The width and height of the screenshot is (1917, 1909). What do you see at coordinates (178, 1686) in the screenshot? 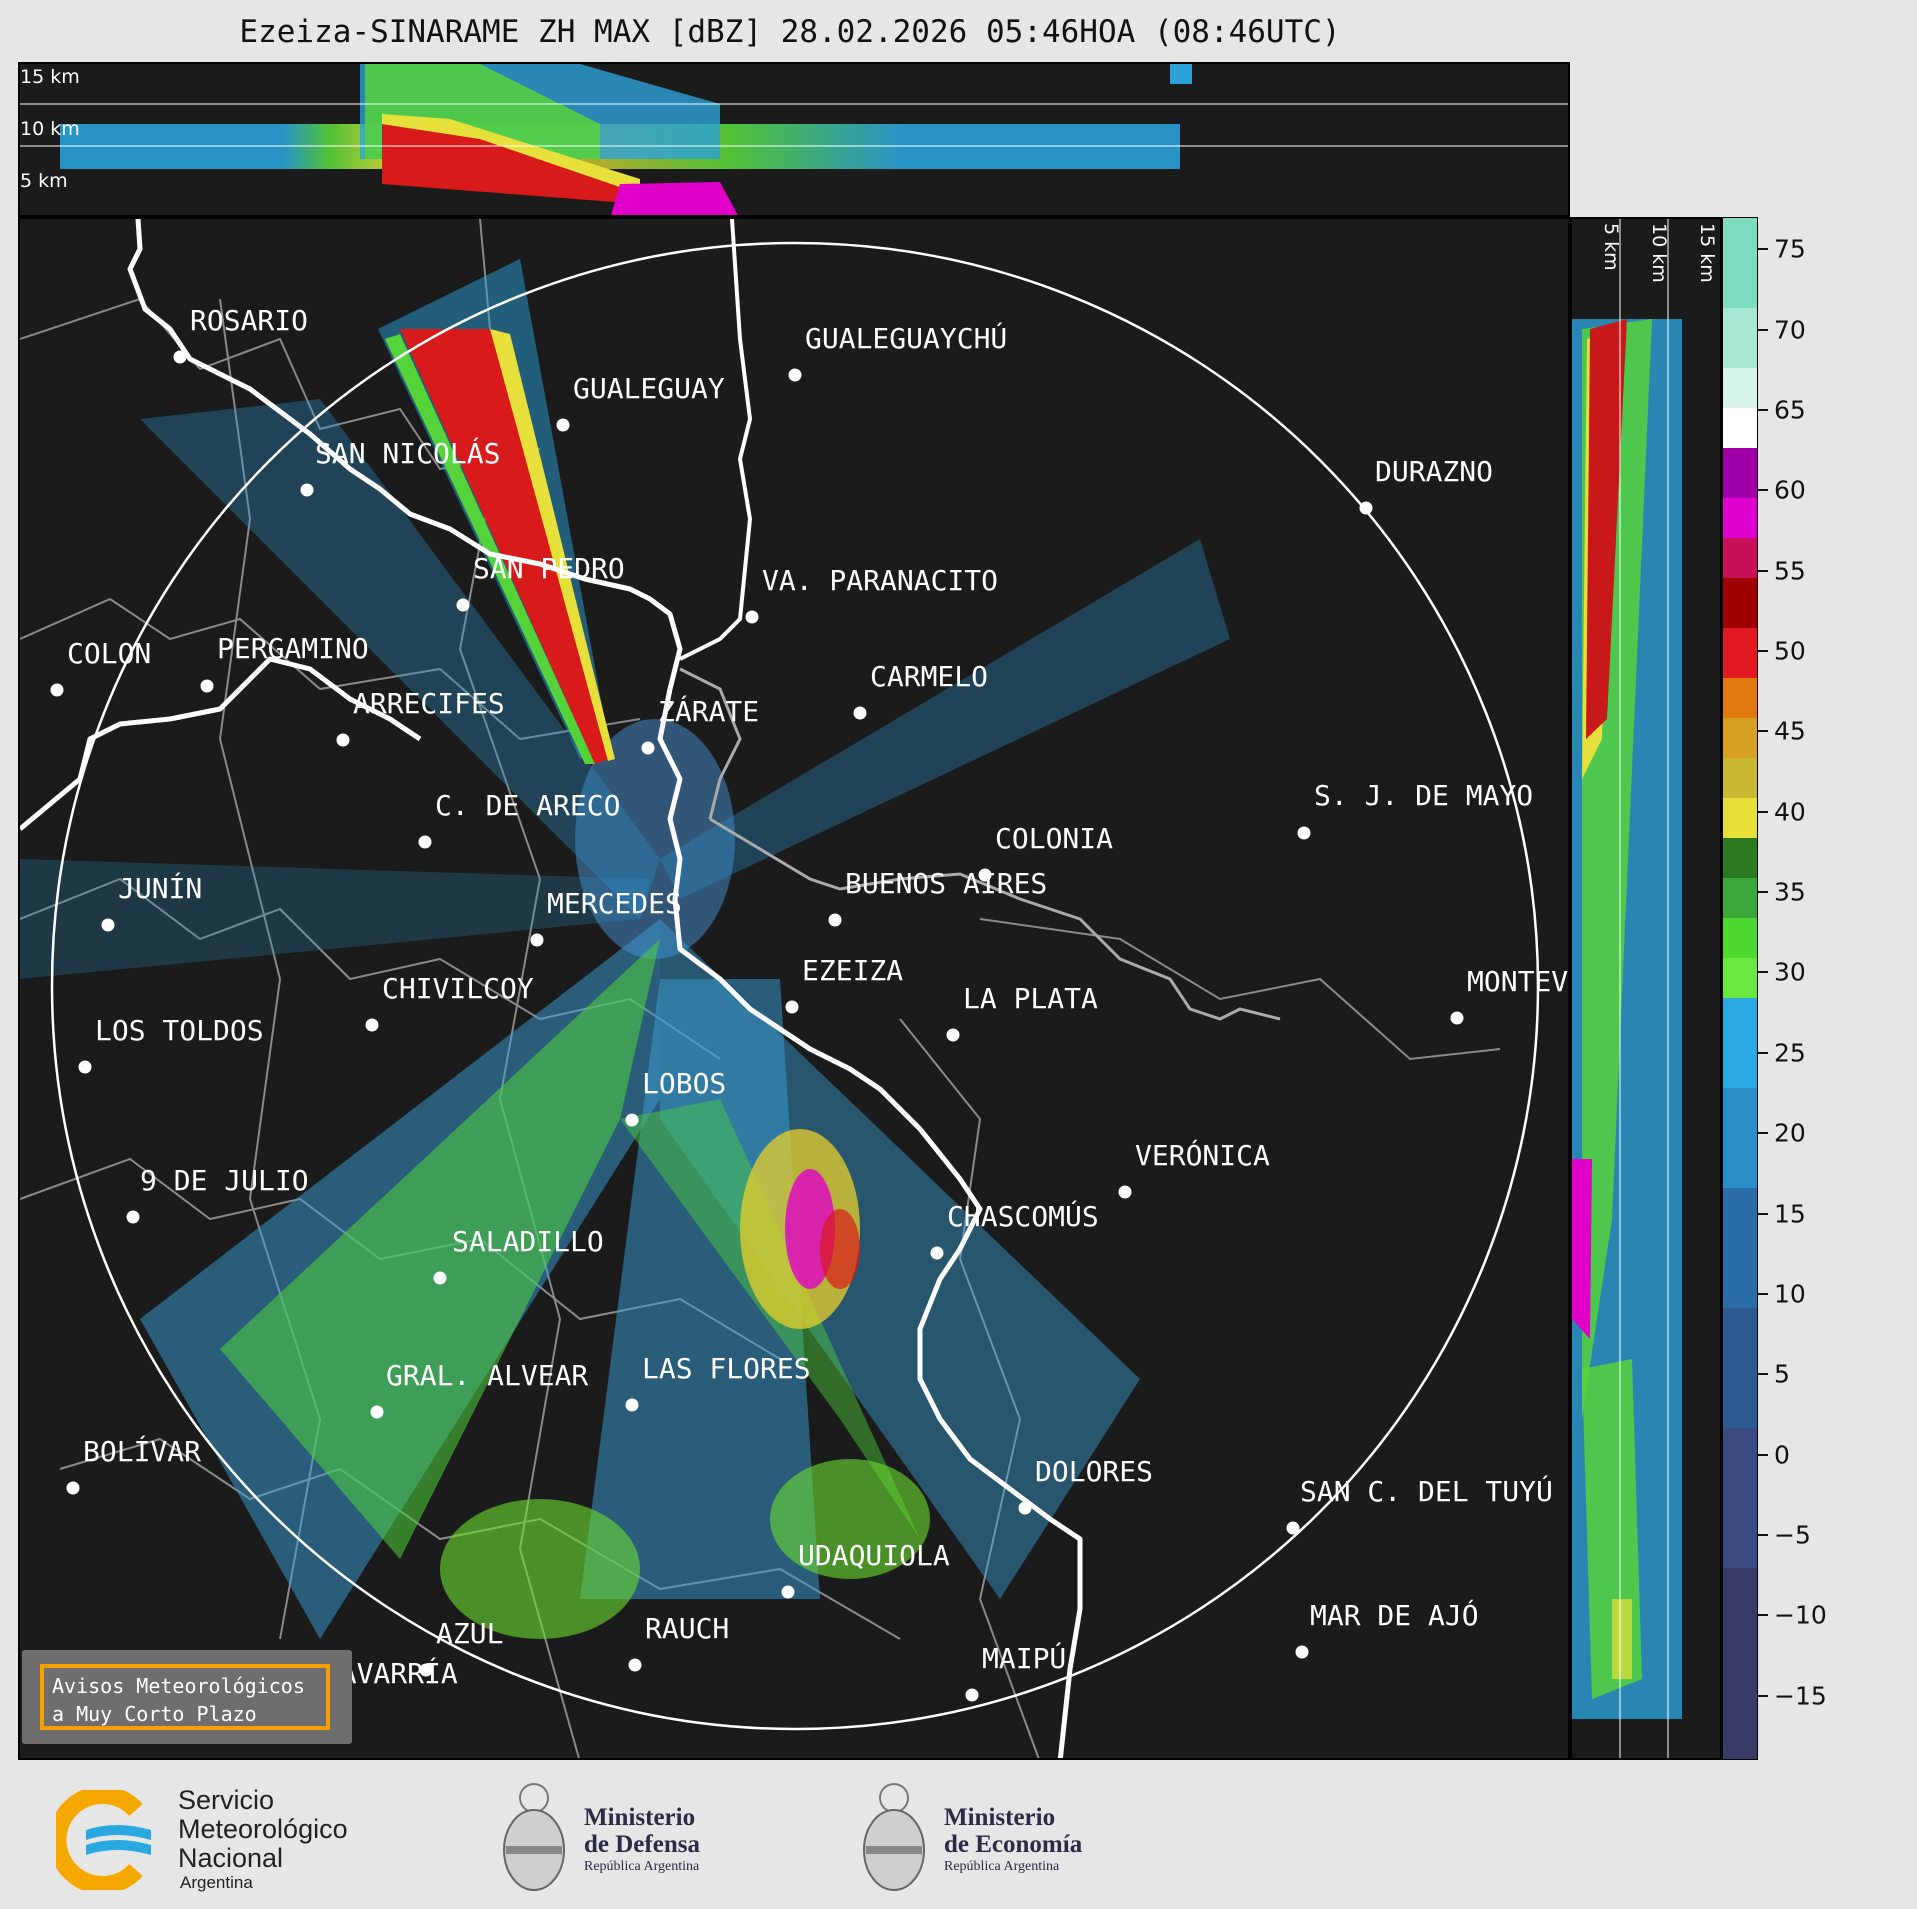
I see `alert-line-1: Avisos Meteorológicos` at bounding box center [178, 1686].